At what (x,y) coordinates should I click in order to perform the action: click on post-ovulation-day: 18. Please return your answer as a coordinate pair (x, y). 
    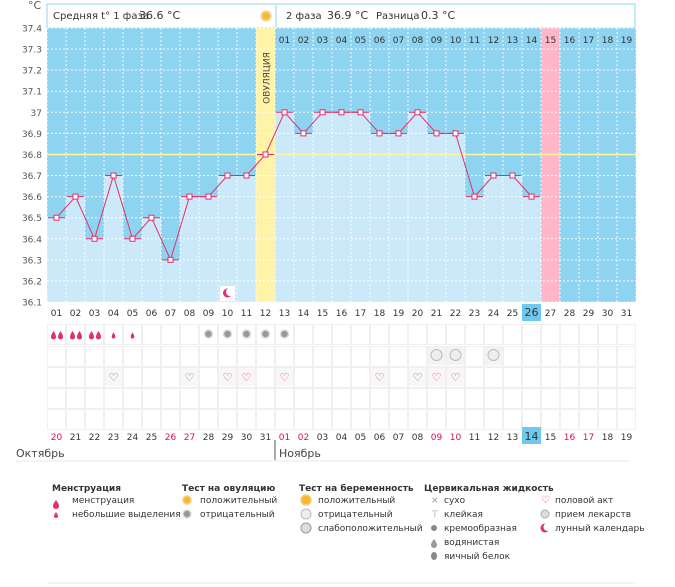
    Looking at the image, I should click on (608, 41).